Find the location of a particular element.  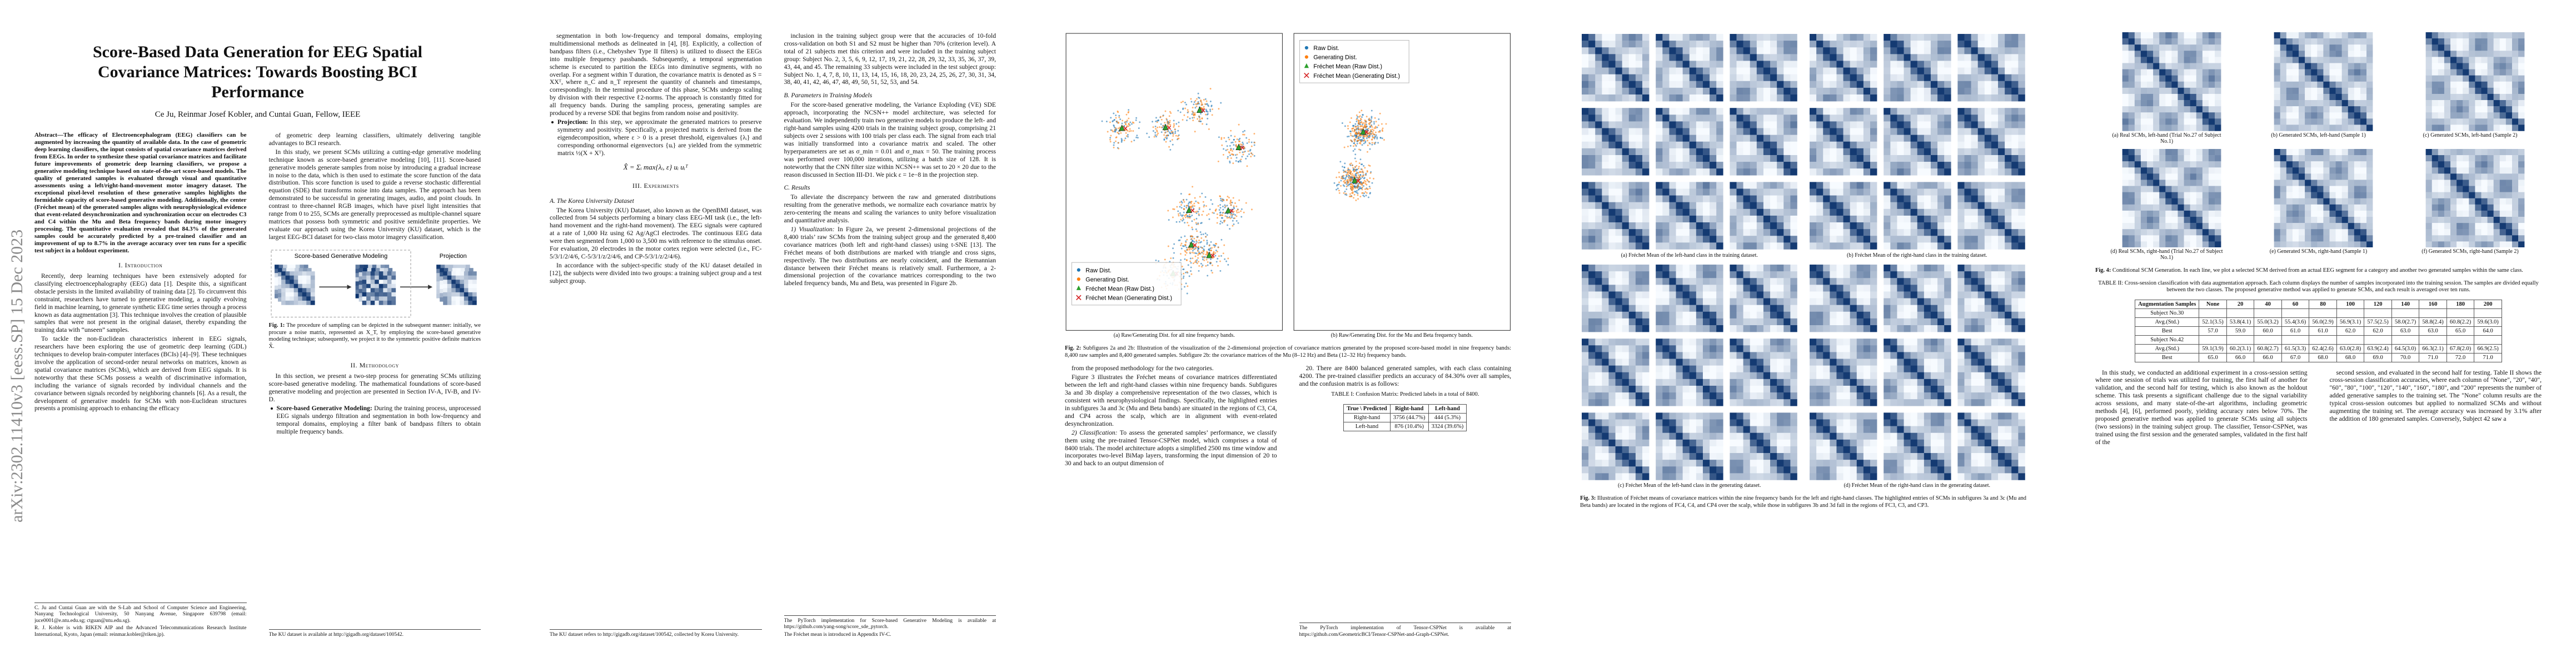

noise-cell is located at coordinates (376, 277).